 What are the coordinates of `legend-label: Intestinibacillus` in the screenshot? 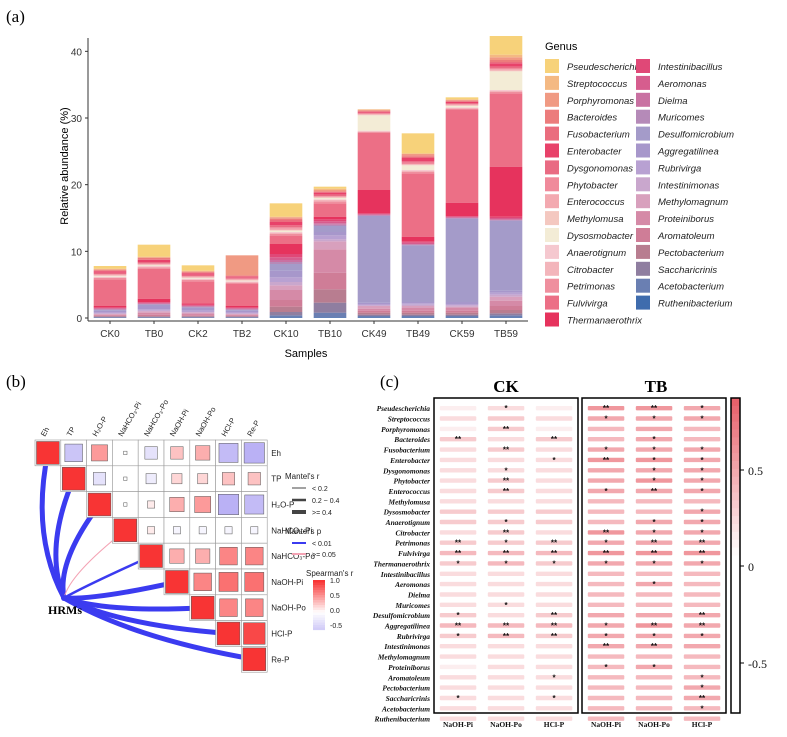 It's located at (690, 67).